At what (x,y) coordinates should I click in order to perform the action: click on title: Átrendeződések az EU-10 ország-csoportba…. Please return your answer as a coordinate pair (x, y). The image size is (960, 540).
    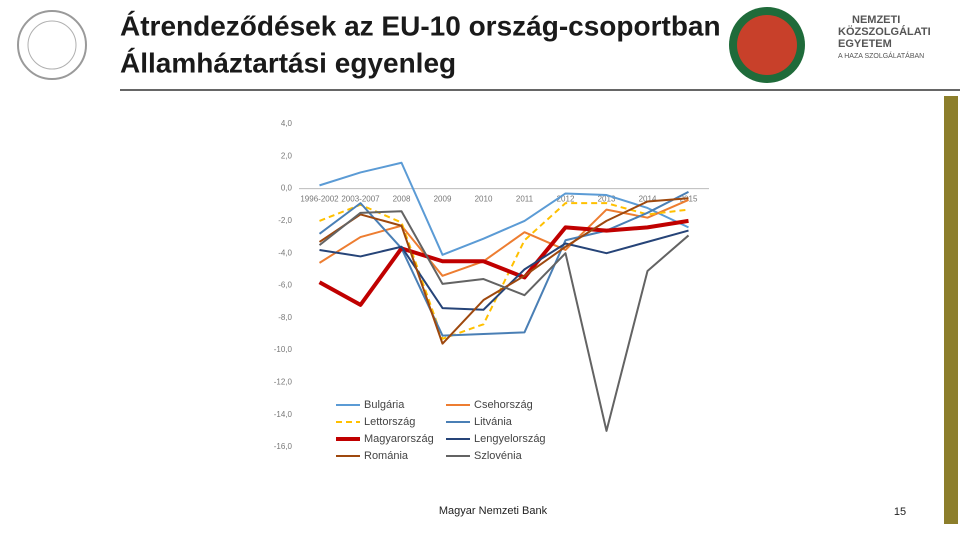
    Looking at the image, I should click on (420, 25).